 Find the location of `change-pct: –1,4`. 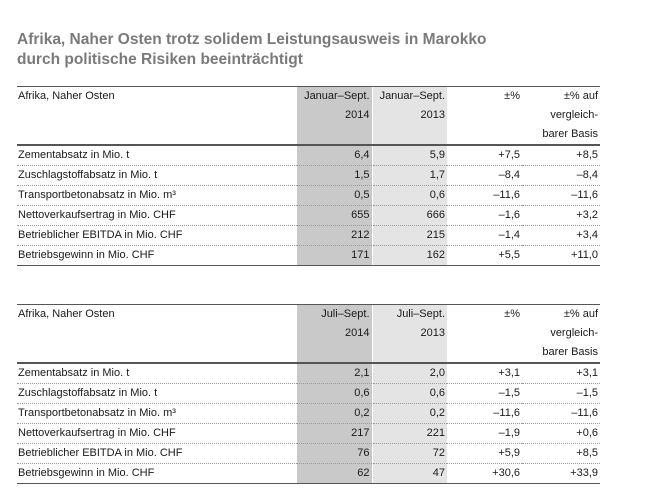

change-pct: –1,4 is located at coordinates (484, 235).